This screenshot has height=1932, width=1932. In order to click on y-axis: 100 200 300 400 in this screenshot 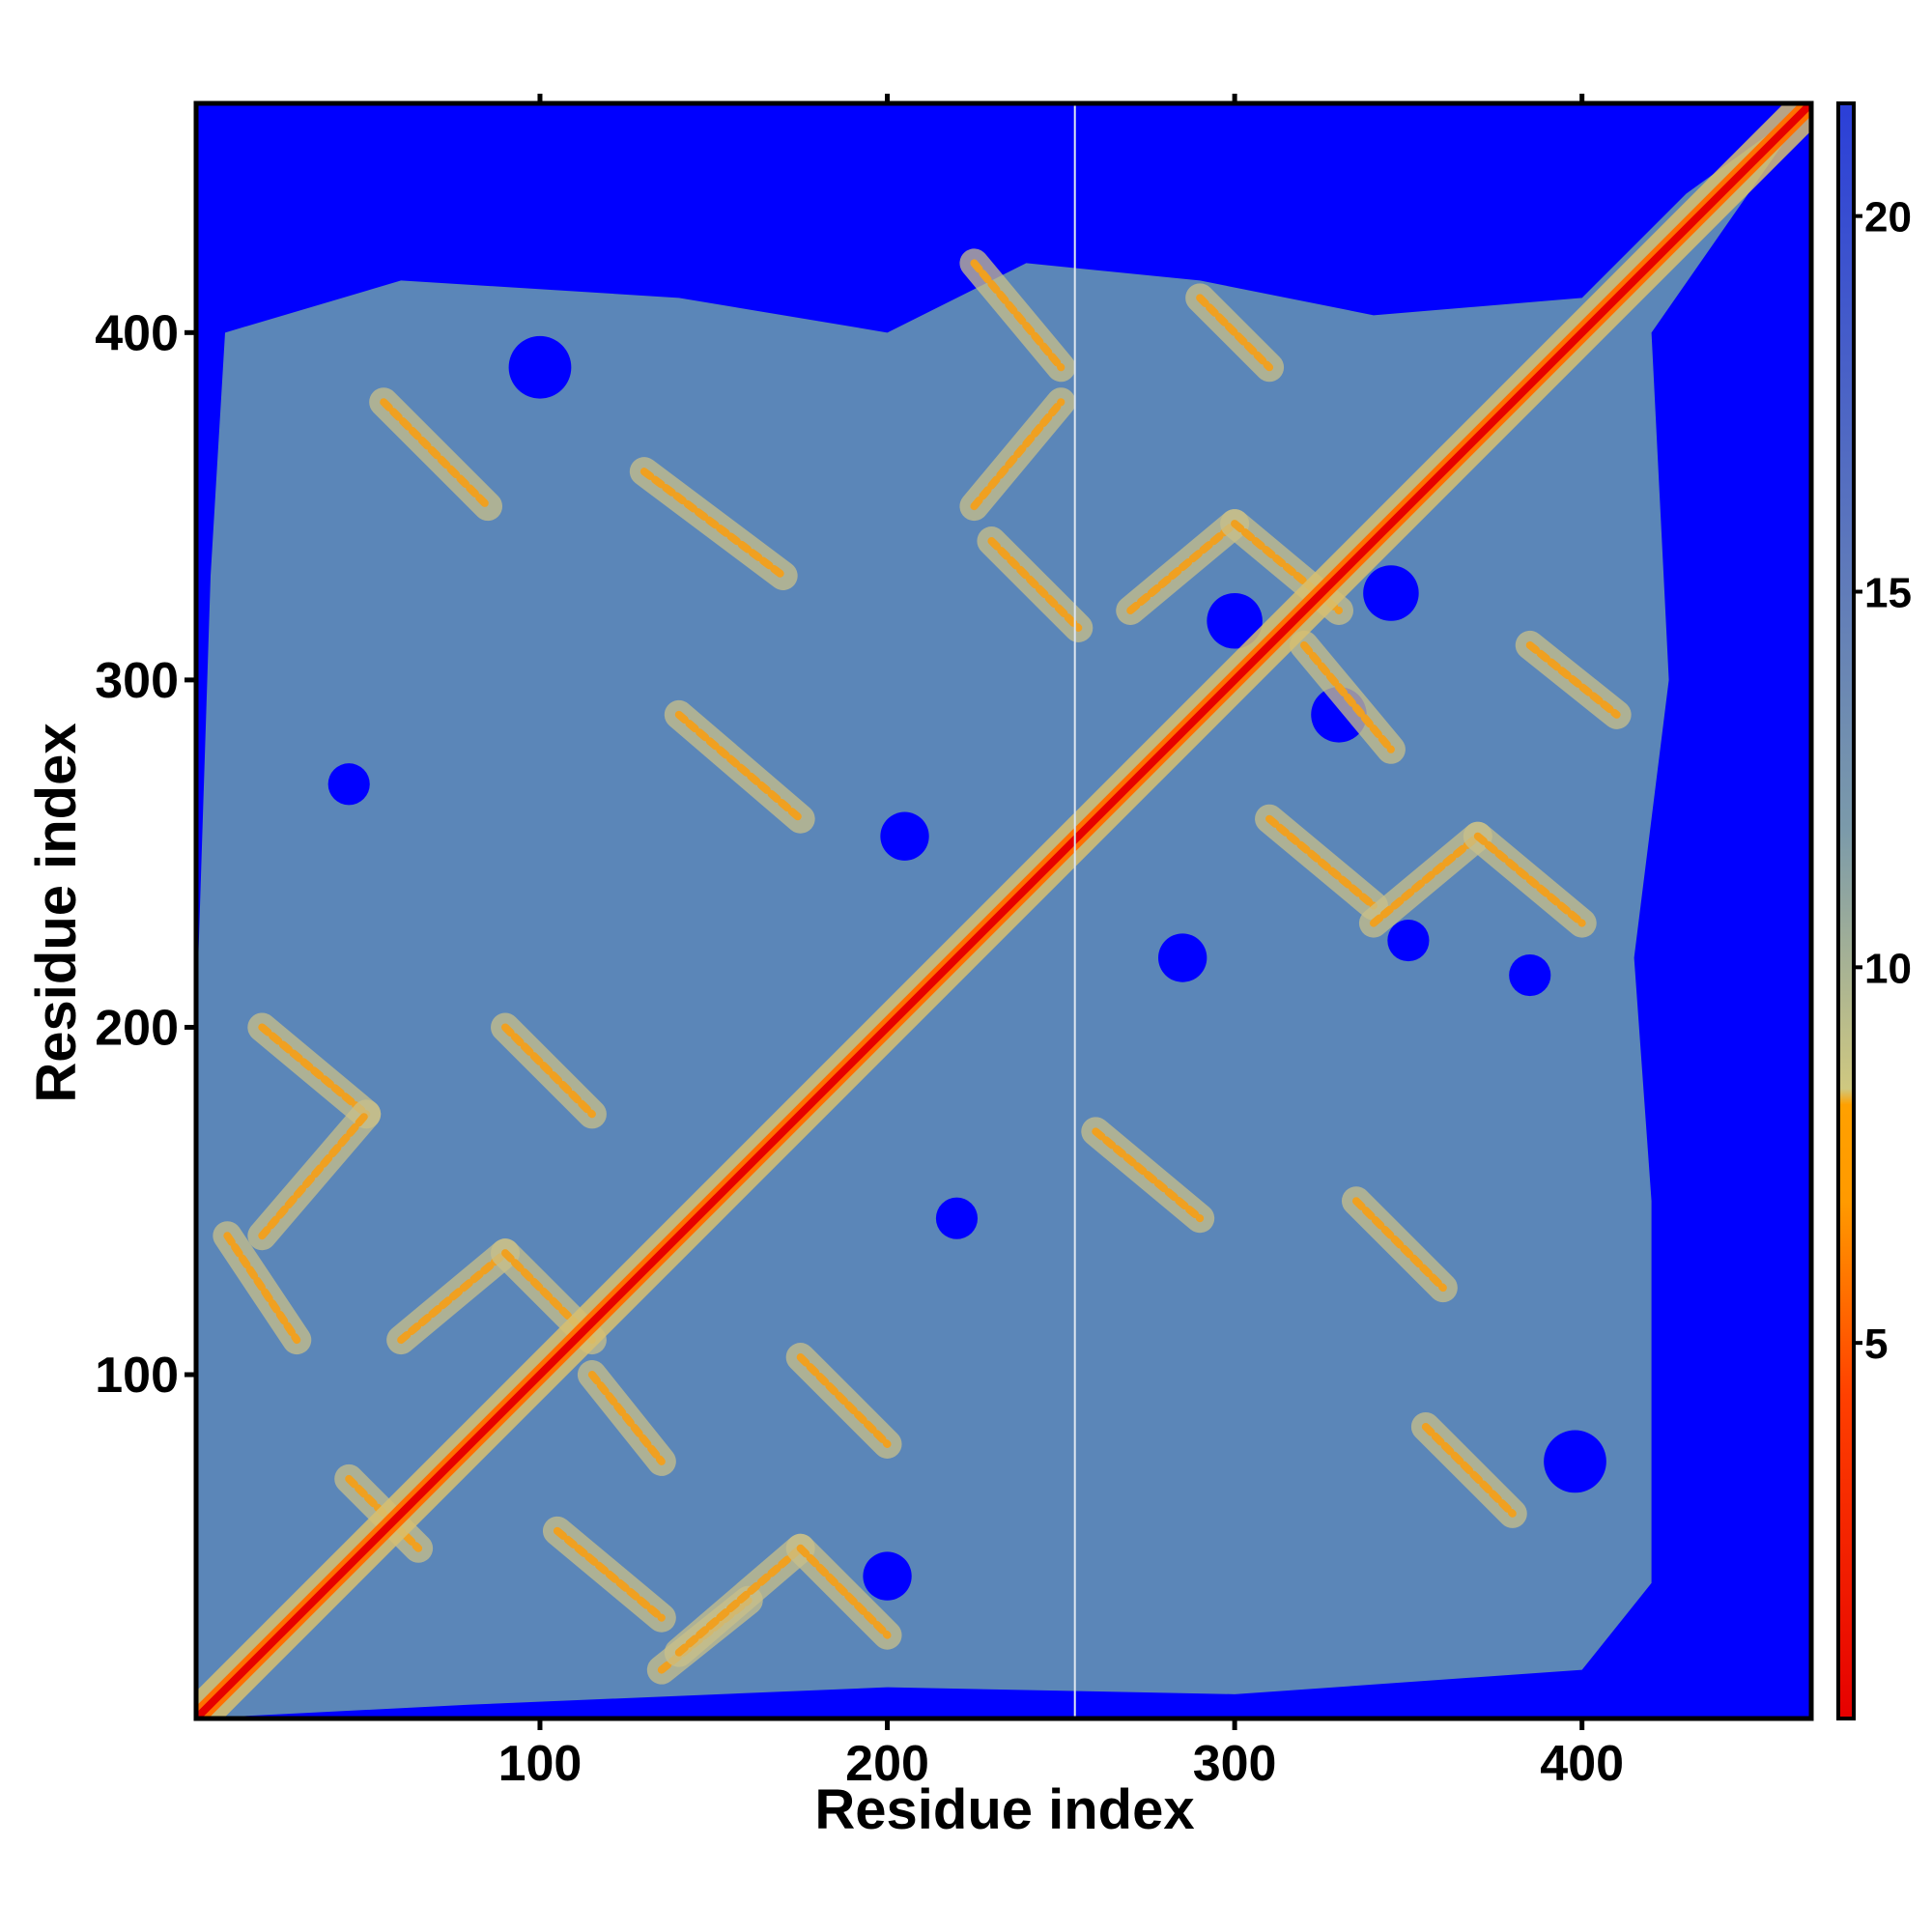, I will do `click(145, 854)`.